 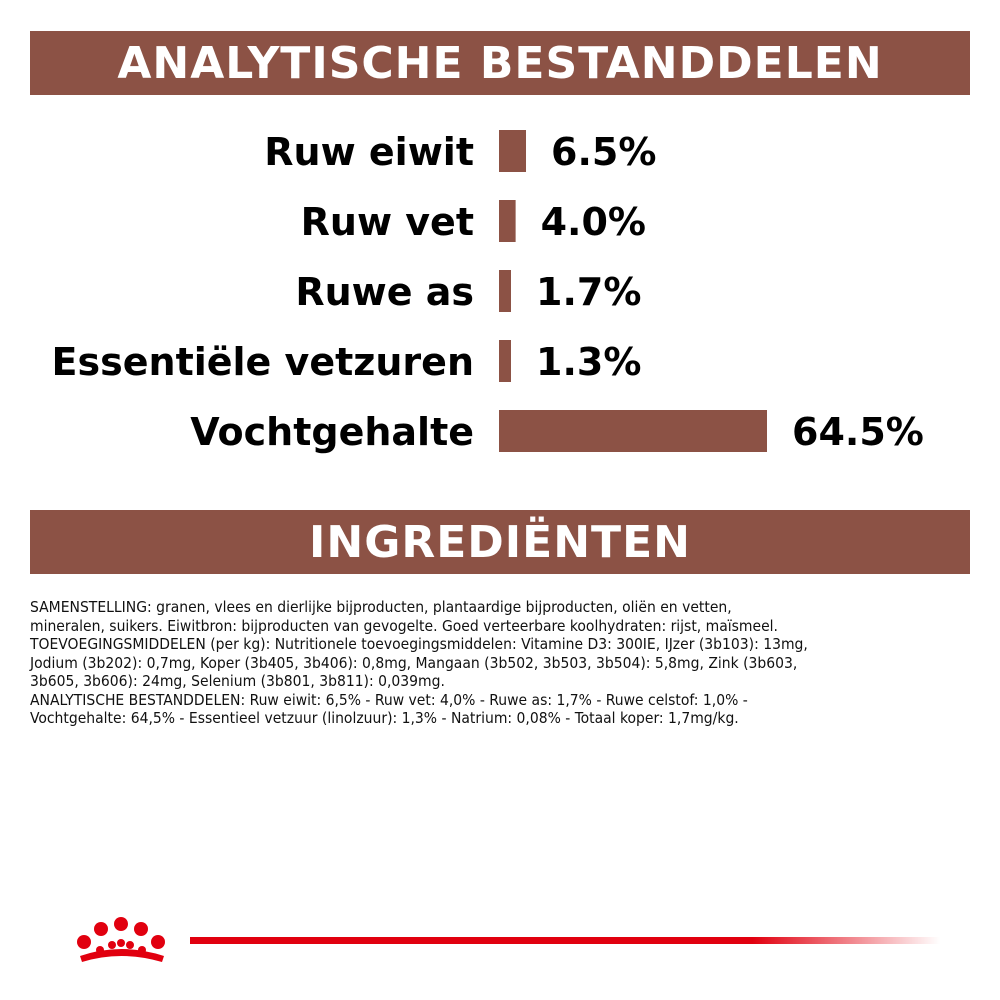 I want to click on value-label: 64.5%, so click(x=858, y=432).